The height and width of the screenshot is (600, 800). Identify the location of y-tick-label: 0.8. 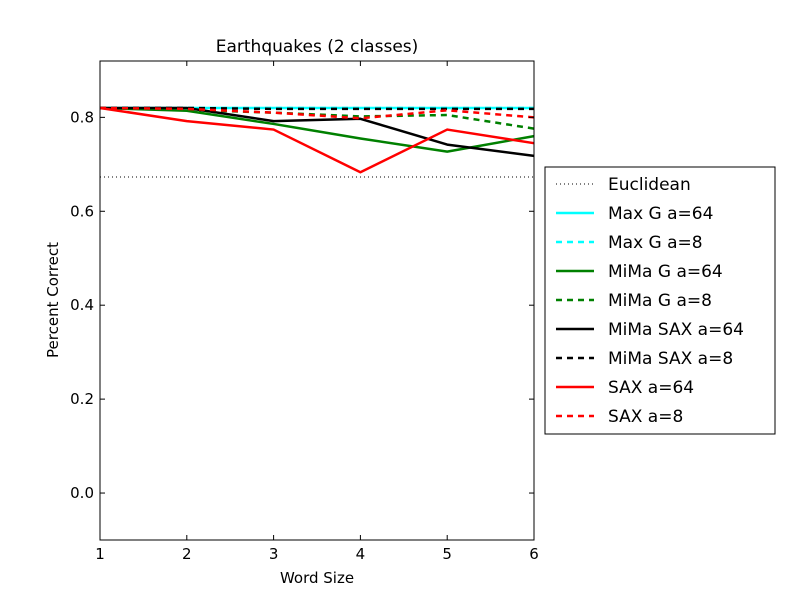
(82, 117).